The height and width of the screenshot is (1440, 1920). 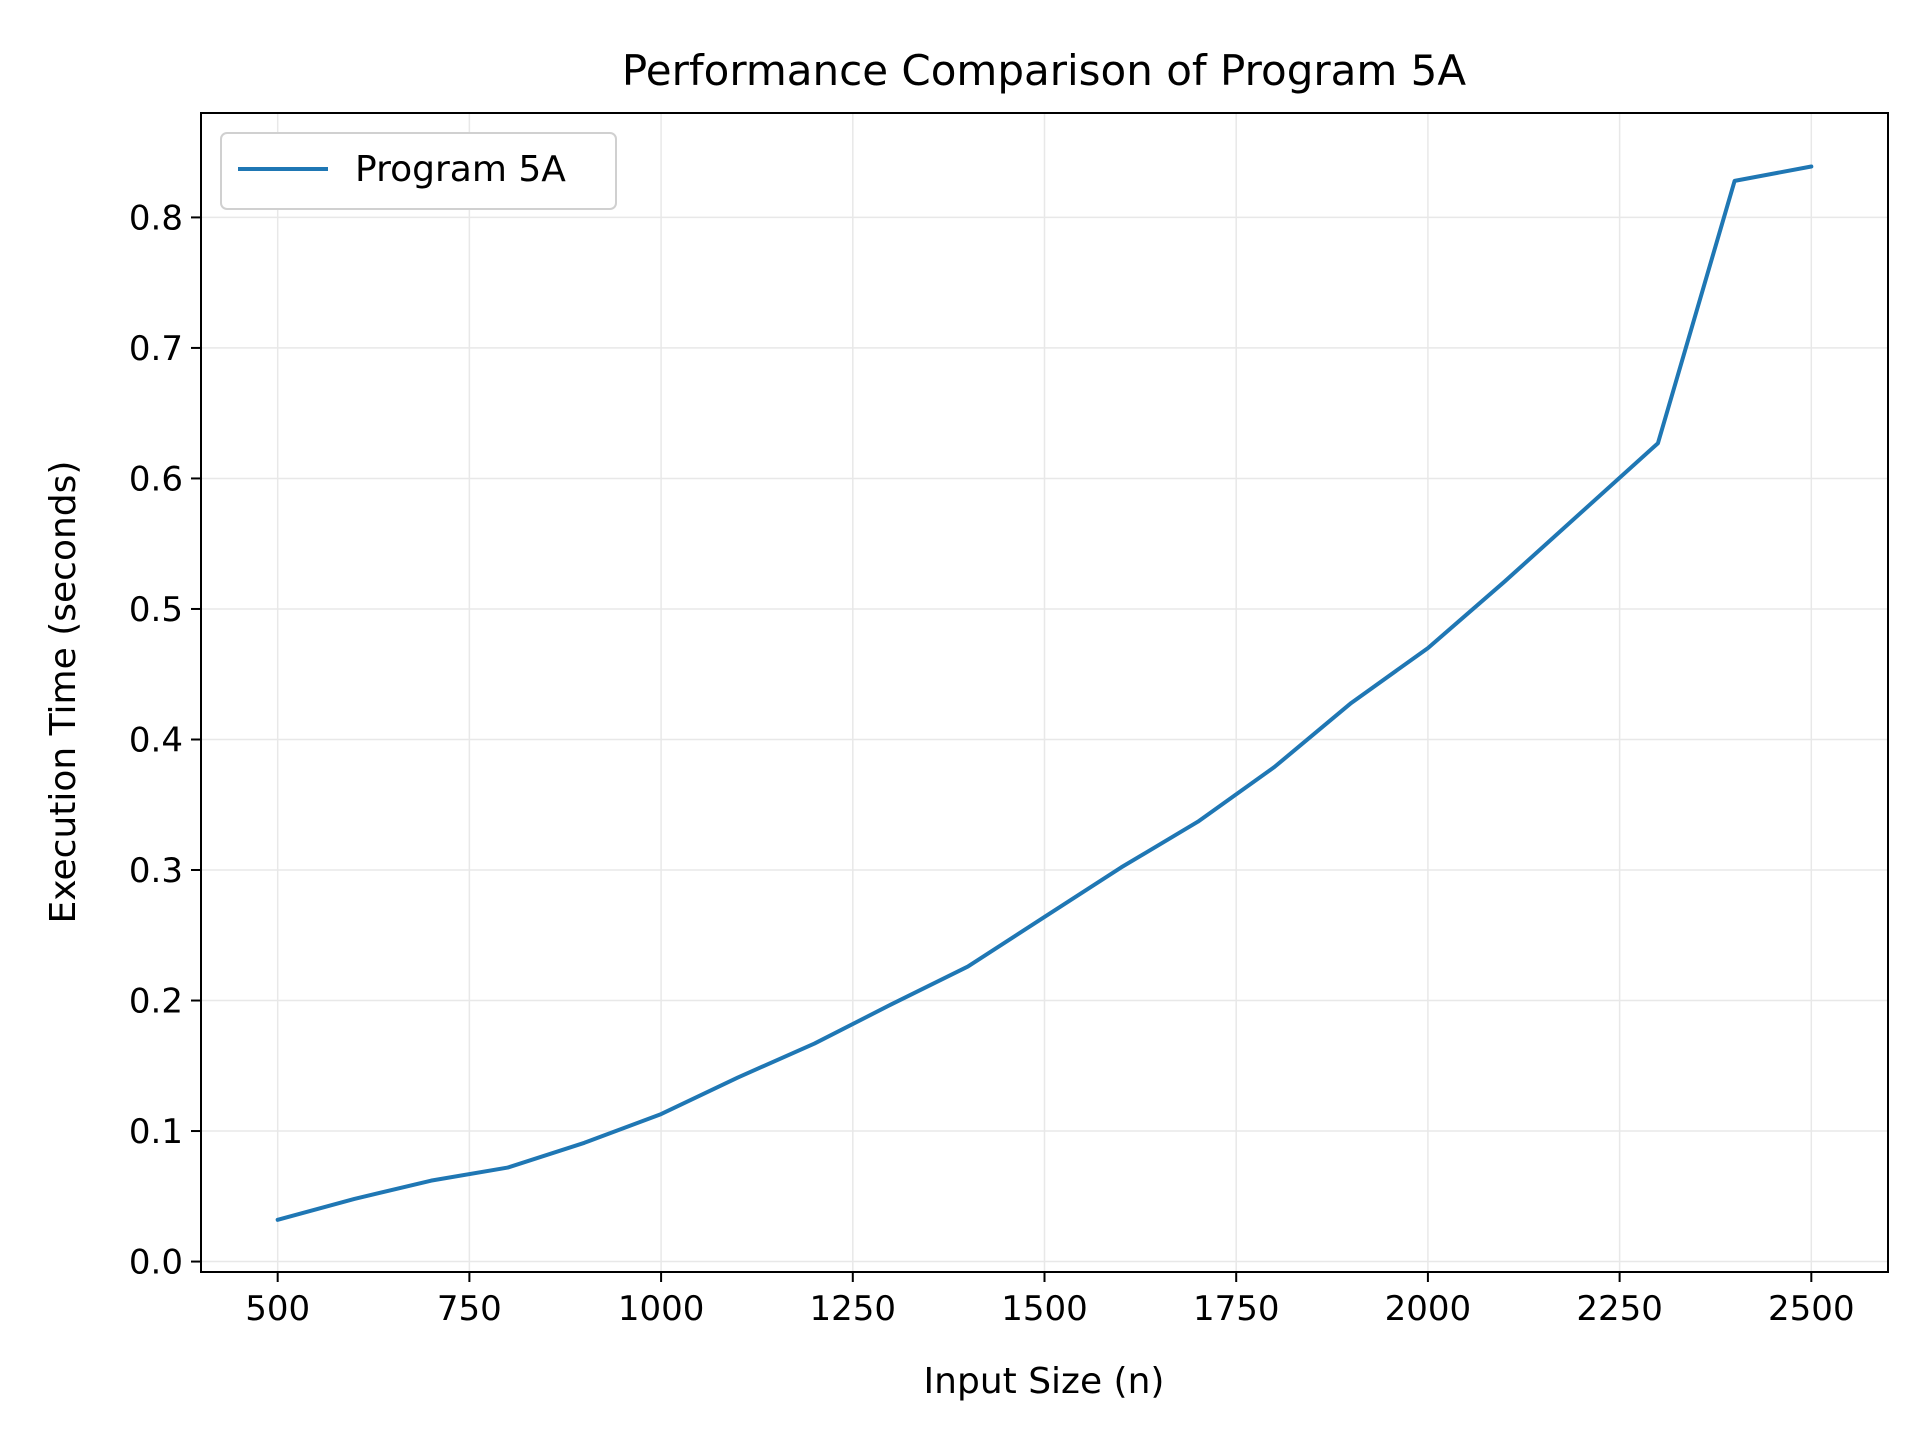 I want to click on data-point-2000, so click(x=1428, y=648).